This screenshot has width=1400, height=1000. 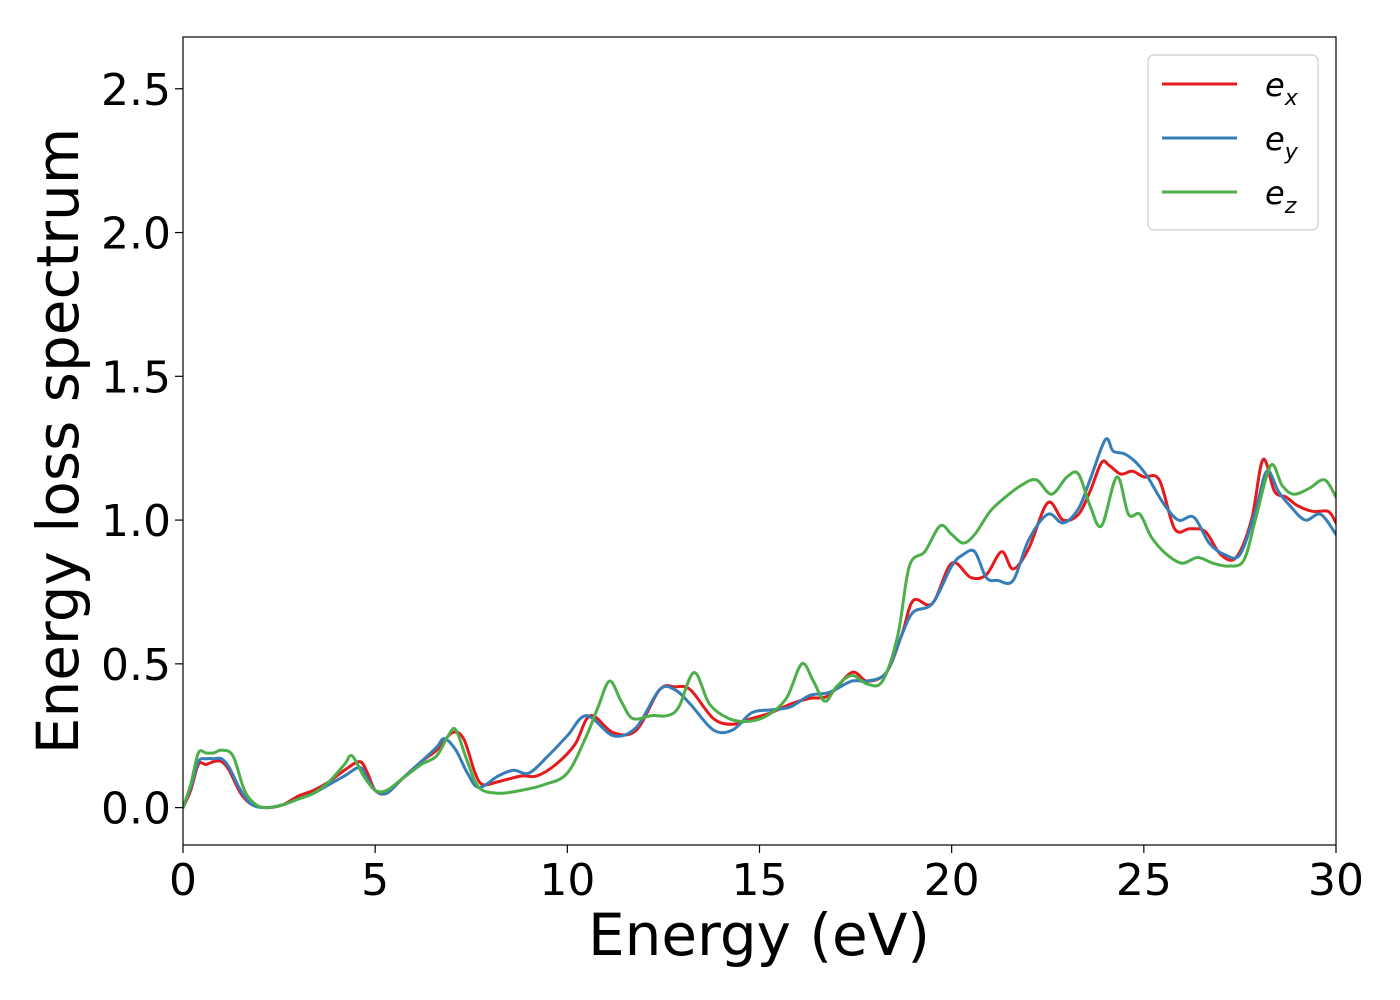 I want to click on x-axis-ticks: 0 5 10 15 20 25 30, so click(x=766, y=875).